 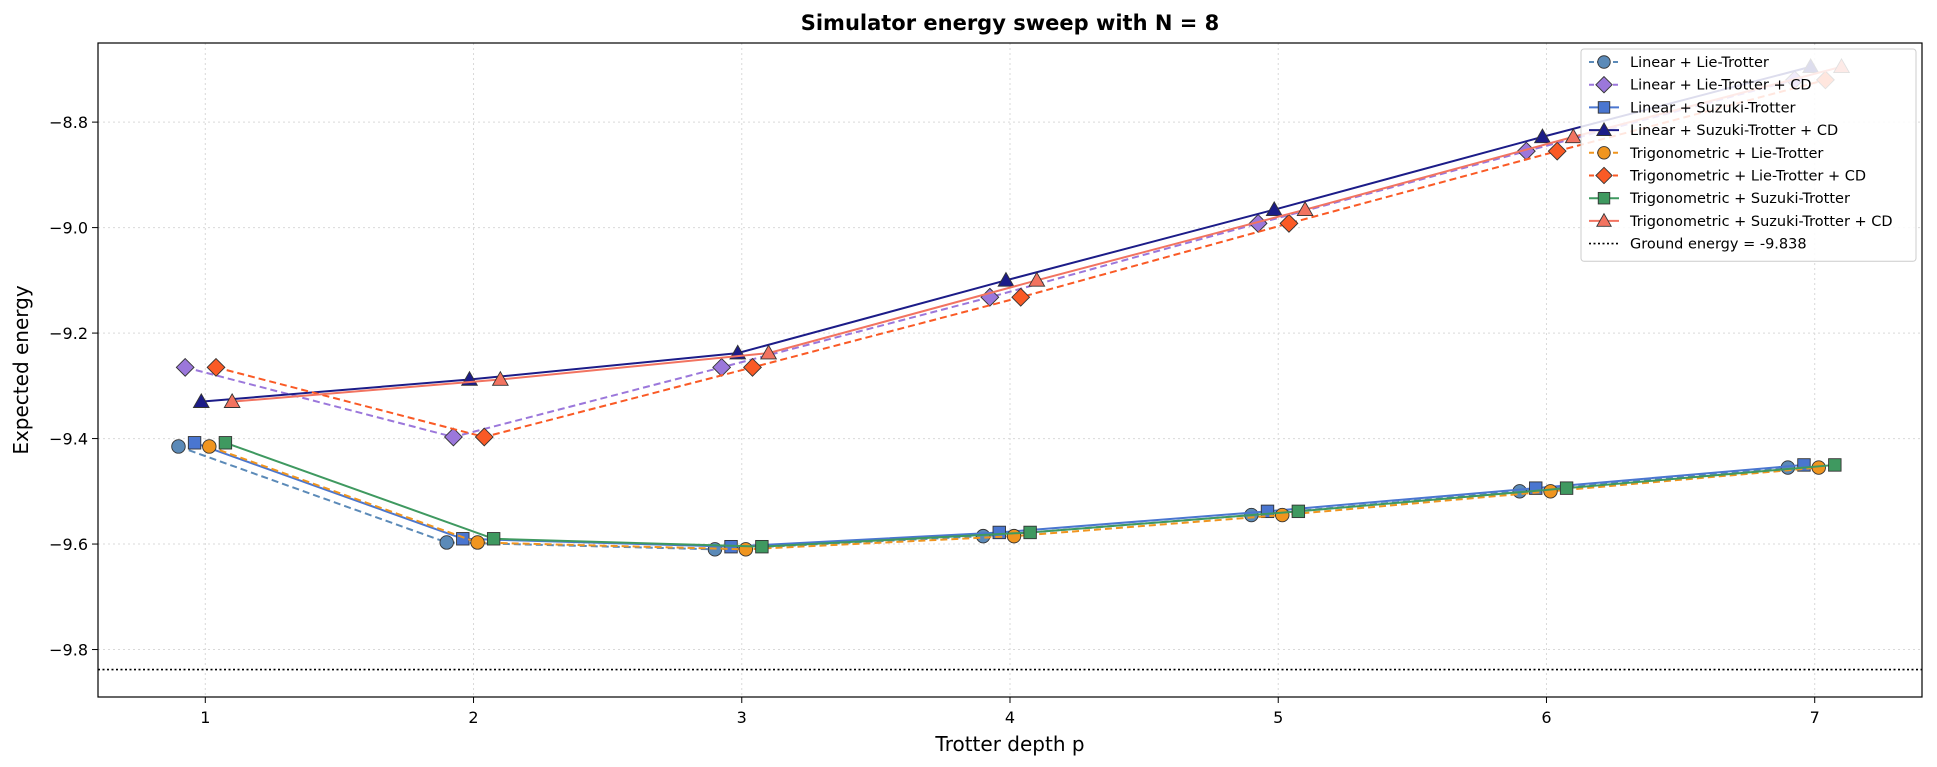 I want to click on legend-item: Linear + Suzuki-Trotter + CD, so click(x=1713, y=130).